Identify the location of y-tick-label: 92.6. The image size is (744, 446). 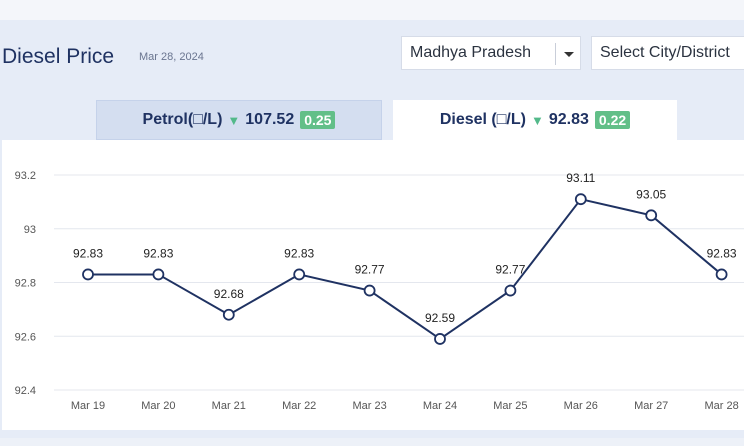
(25, 337).